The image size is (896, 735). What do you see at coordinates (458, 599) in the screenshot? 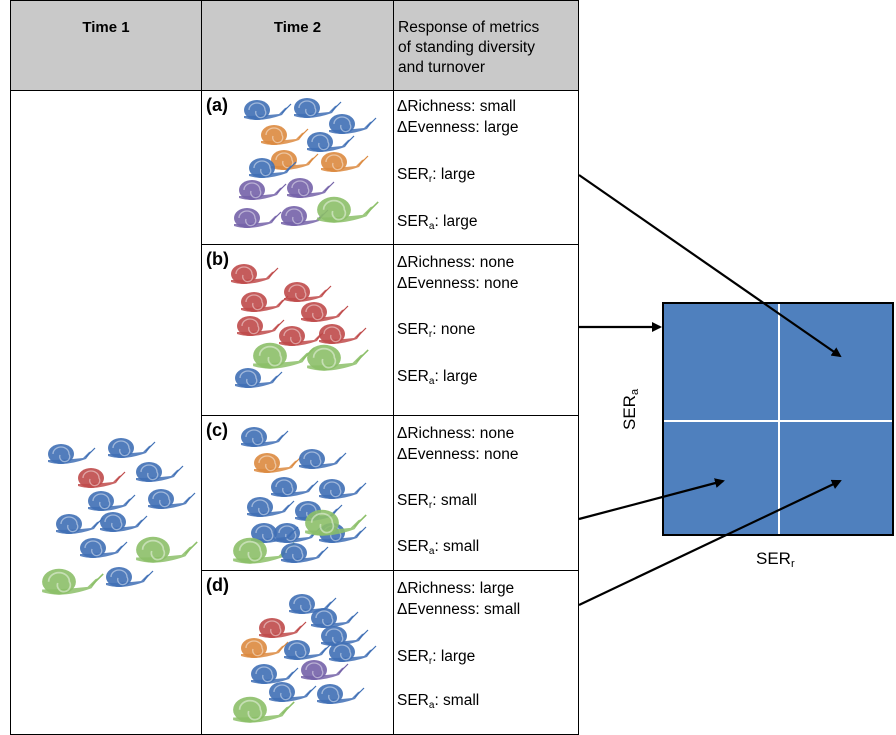
I see `metrics-d: ΔRichness: large ΔEvenness: small` at bounding box center [458, 599].